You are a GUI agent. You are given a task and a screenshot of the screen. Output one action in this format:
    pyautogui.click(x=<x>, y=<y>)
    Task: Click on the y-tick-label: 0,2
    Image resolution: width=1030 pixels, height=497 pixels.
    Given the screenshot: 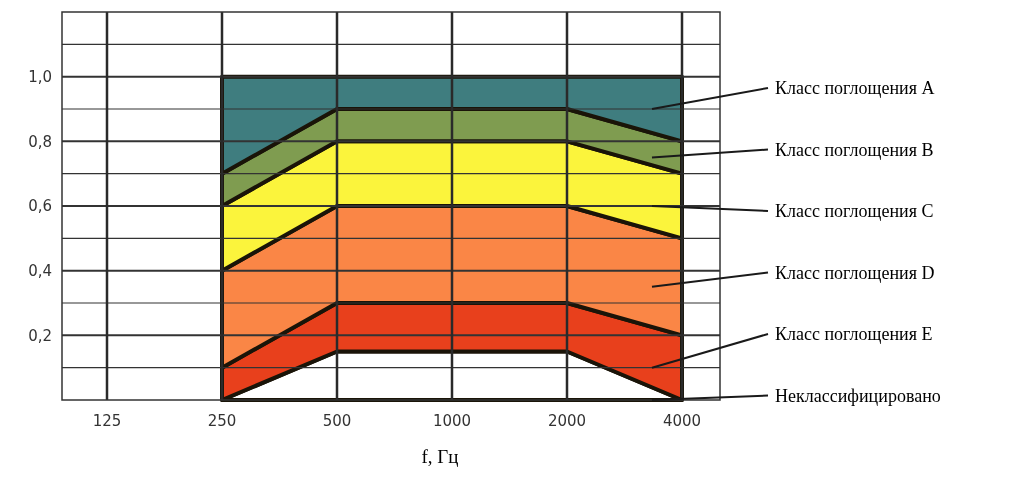 What is the action you would take?
    pyautogui.click(x=40, y=335)
    